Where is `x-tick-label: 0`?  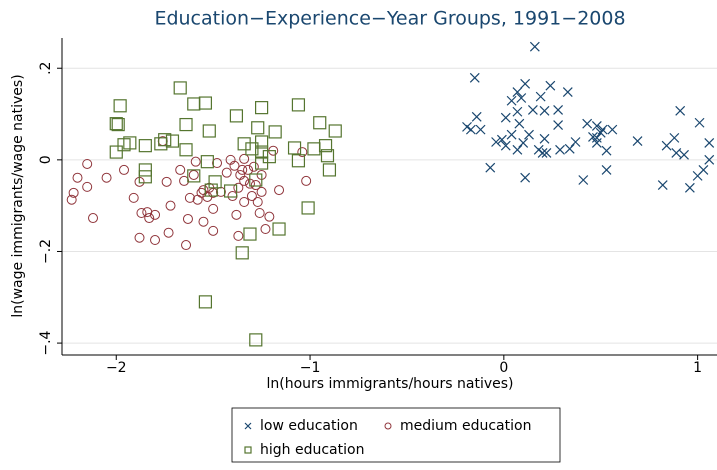 x-tick-label: 0 is located at coordinates (503, 368).